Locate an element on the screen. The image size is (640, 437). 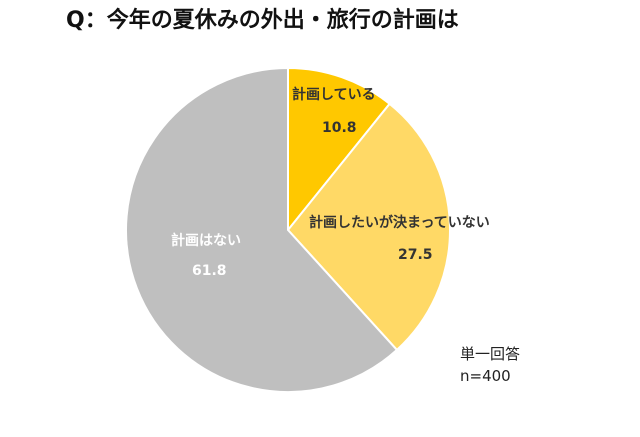
slice-value-no-plan: 61.8 is located at coordinates (209, 271).